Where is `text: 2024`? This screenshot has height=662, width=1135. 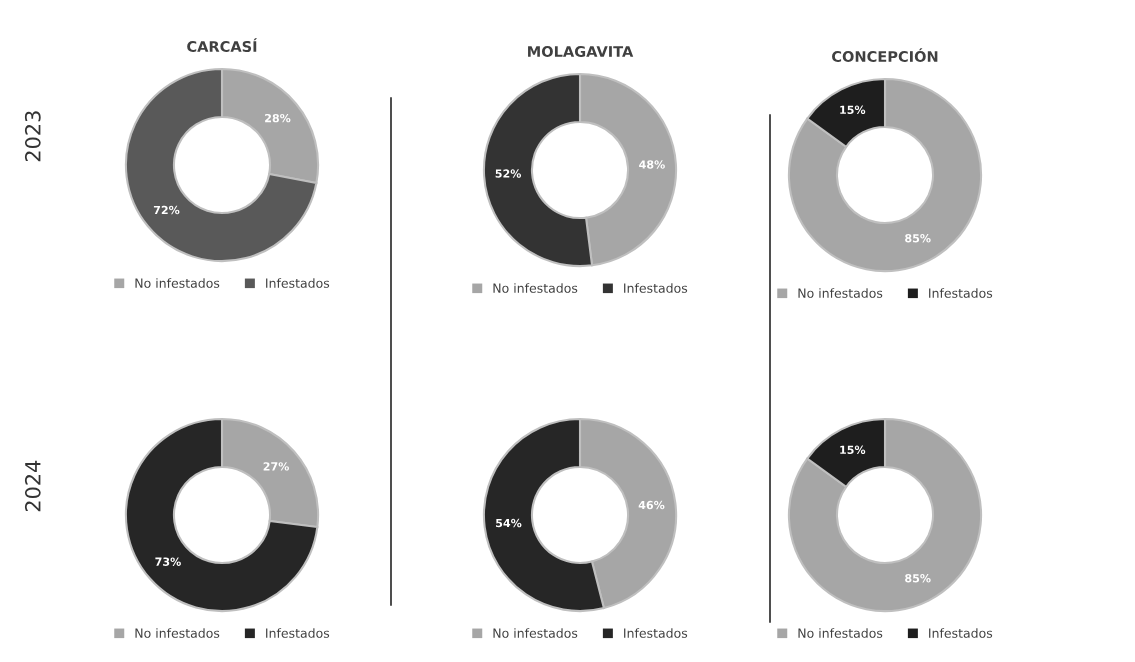
text: 2024 is located at coordinates (32, 486).